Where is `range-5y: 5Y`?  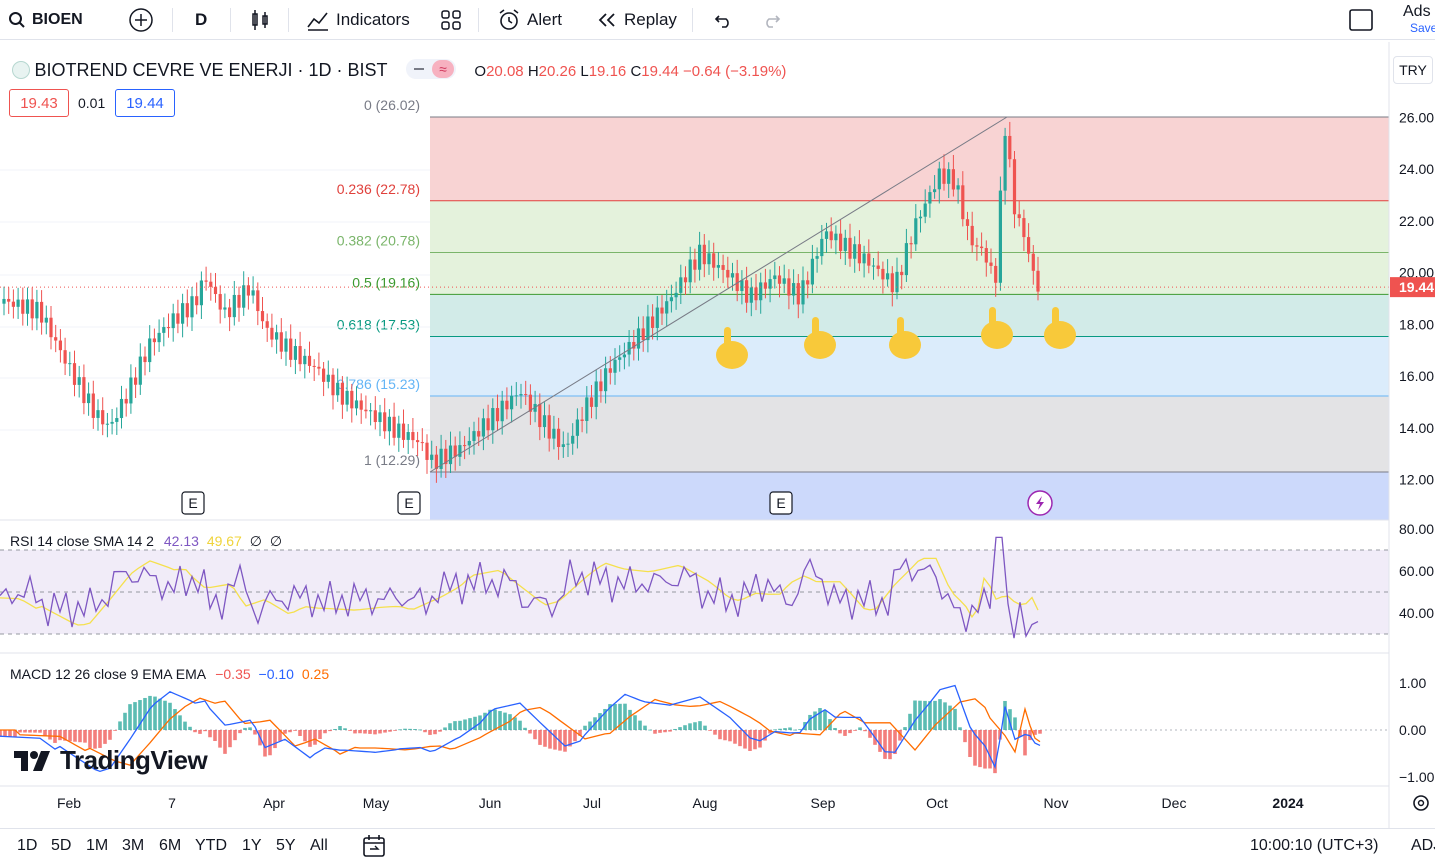 range-5y: 5Y is located at coordinates (286, 845).